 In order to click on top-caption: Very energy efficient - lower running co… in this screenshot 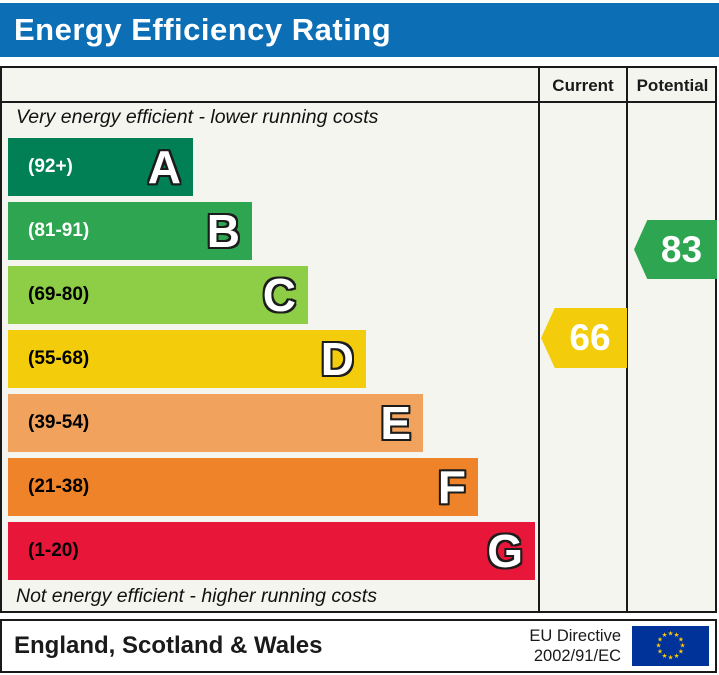, I will do `click(197, 117)`.